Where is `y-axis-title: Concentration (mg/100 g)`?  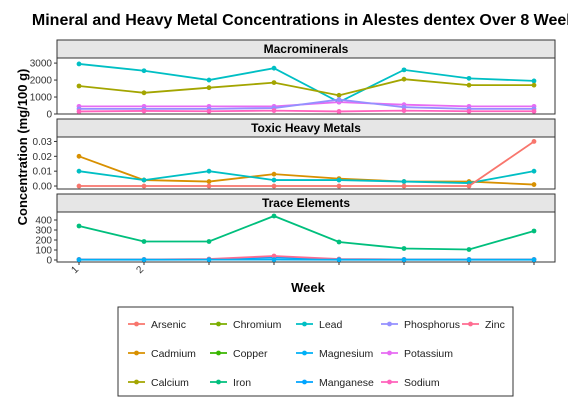
y-axis-title: Concentration (mg/100 g) is located at coordinates (22, 147).